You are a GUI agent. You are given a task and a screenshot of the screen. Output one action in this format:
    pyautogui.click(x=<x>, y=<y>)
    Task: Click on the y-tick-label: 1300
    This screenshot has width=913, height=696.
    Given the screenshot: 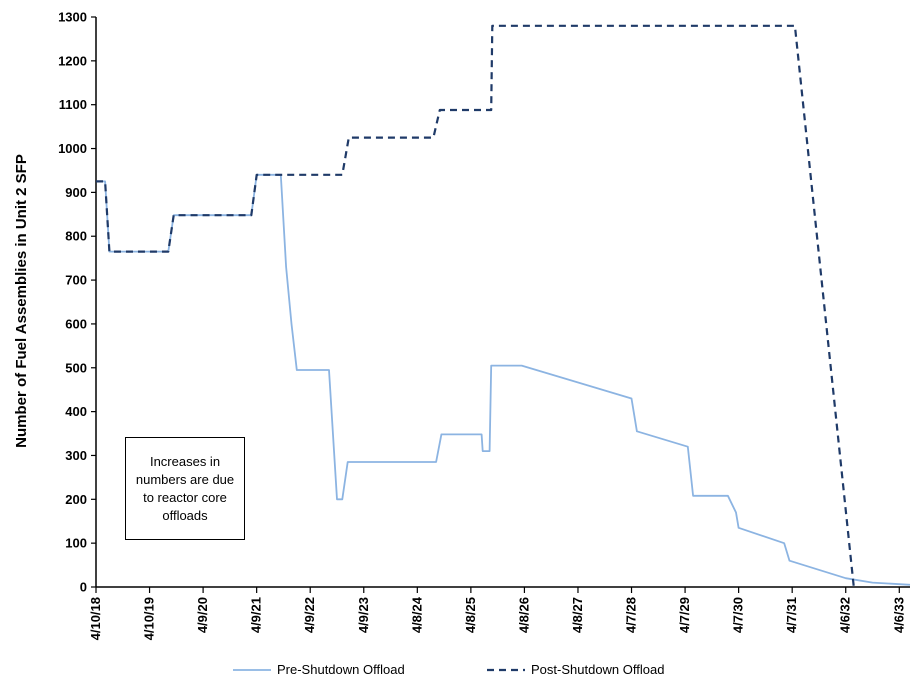 What is the action you would take?
    pyautogui.click(x=72, y=17)
    